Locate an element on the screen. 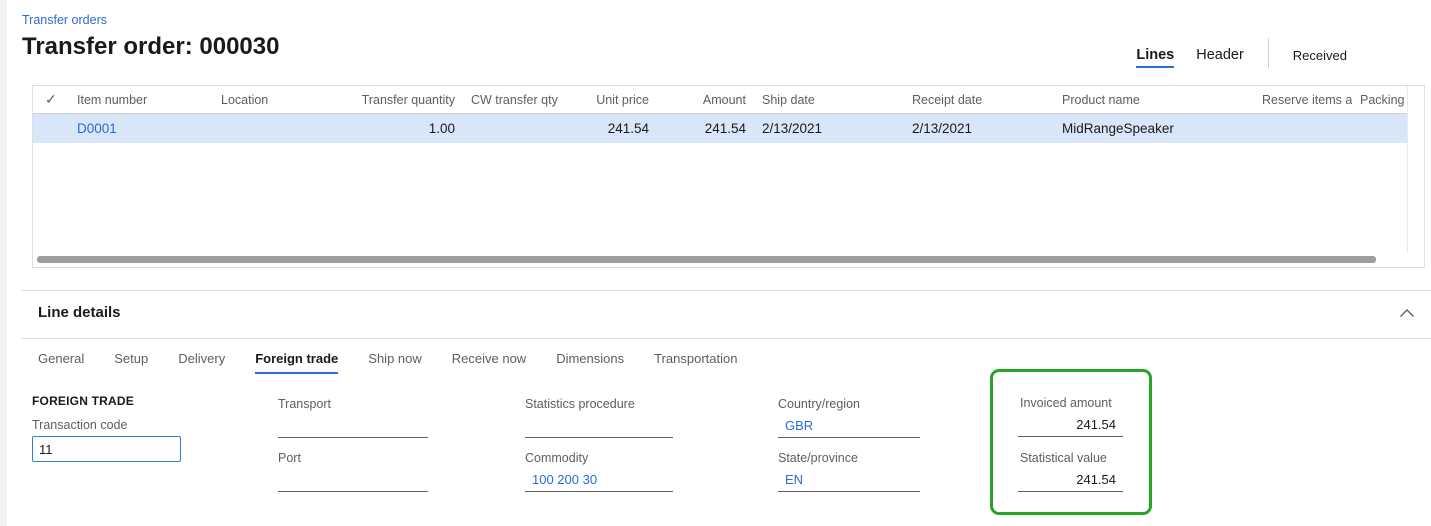 This screenshot has height=526, width=1431. col-unit-price: Unit price is located at coordinates (622, 99).